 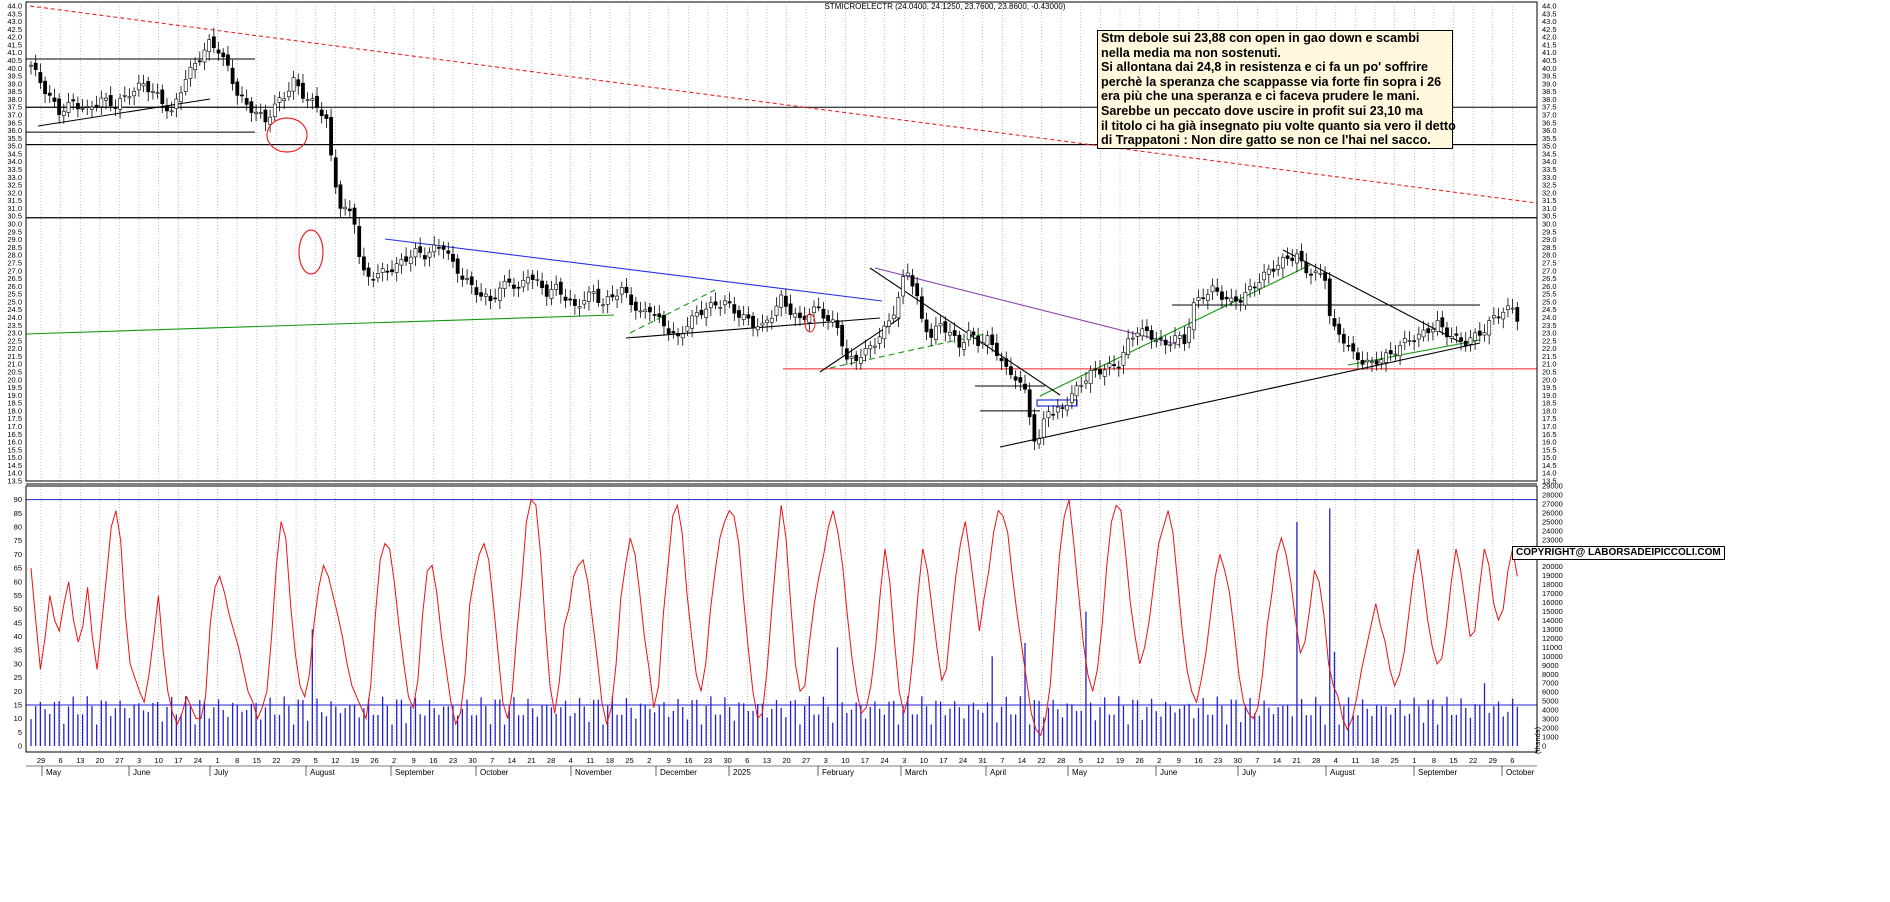 What do you see at coordinates (14, 301) in the screenshot?
I see `price-tick-left: 25.0` at bounding box center [14, 301].